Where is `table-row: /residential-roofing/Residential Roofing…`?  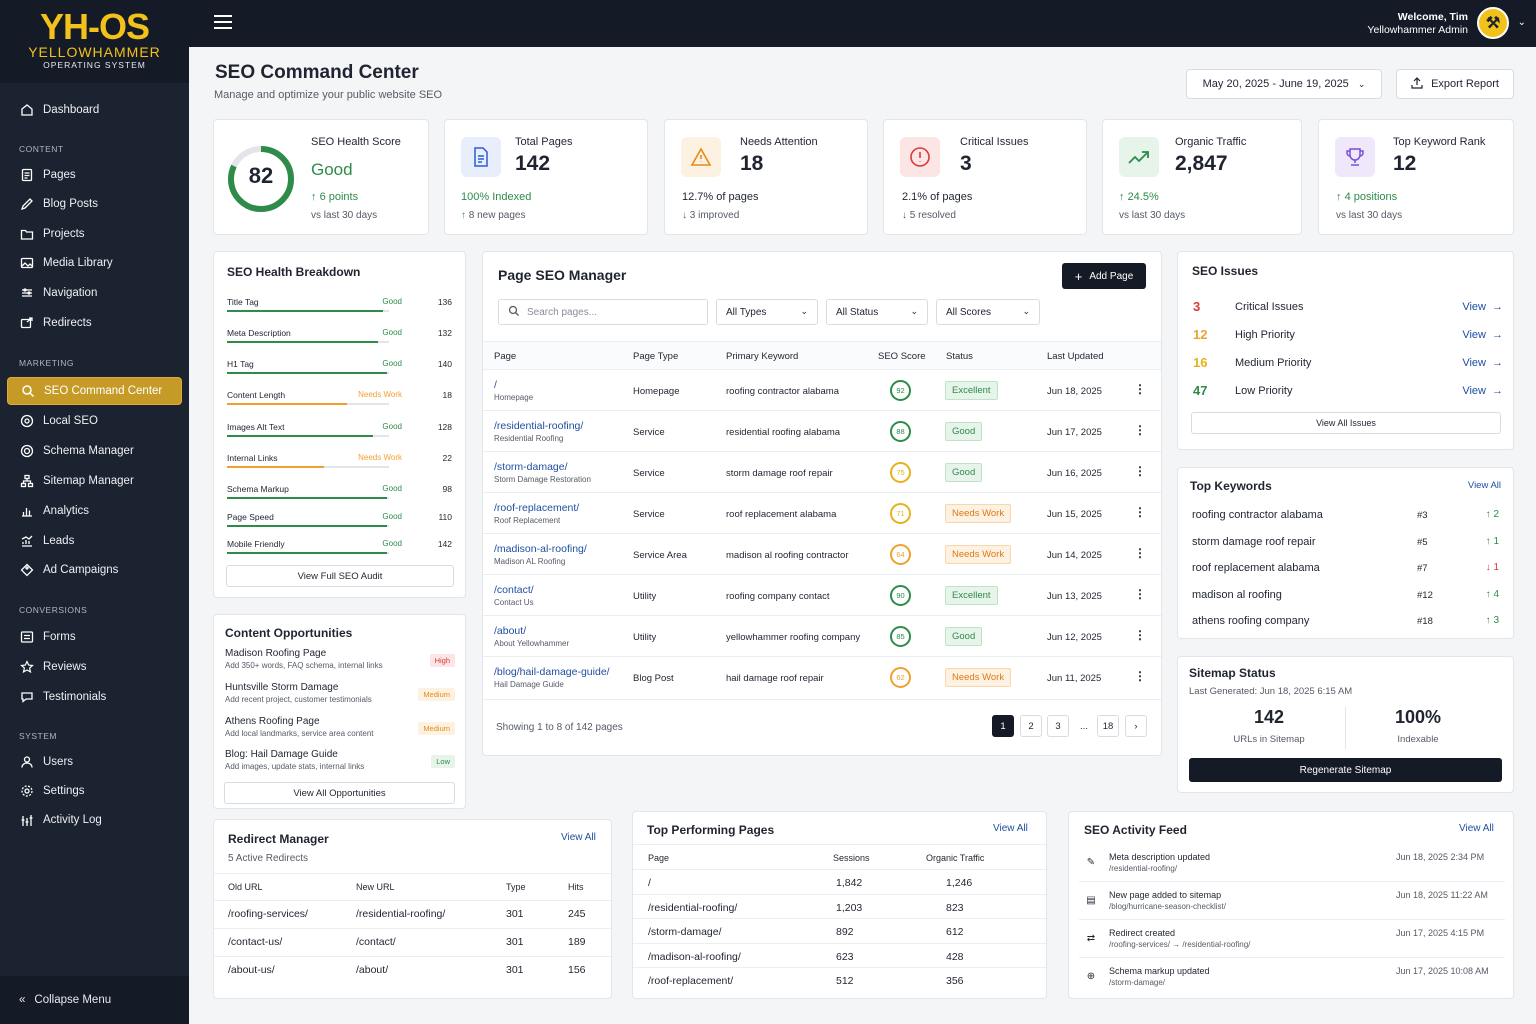 table-row: /residential-roofing/Residential Roofing… is located at coordinates (822, 430).